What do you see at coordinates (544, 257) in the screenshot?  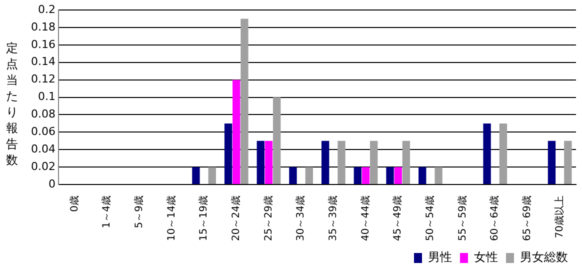 I see `legend-label: 男女総数` at bounding box center [544, 257].